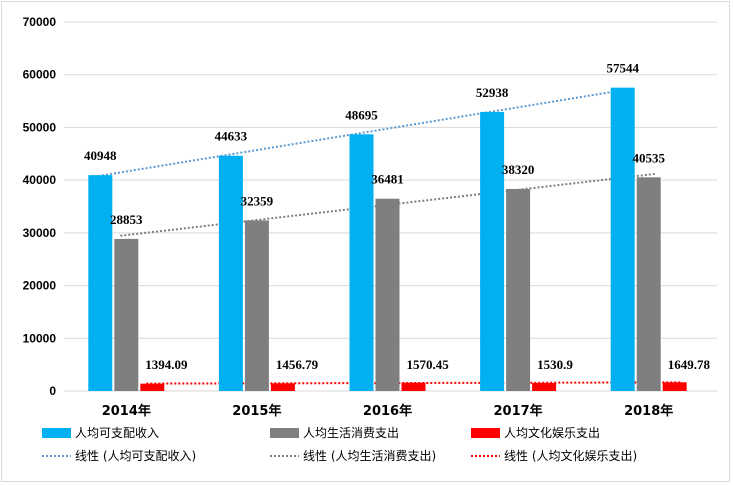 The width and height of the screenshot is (733, 485). Describe the element at coordinates (413, 386) in the screenshot. I see `bar-3-2016年` at that location.